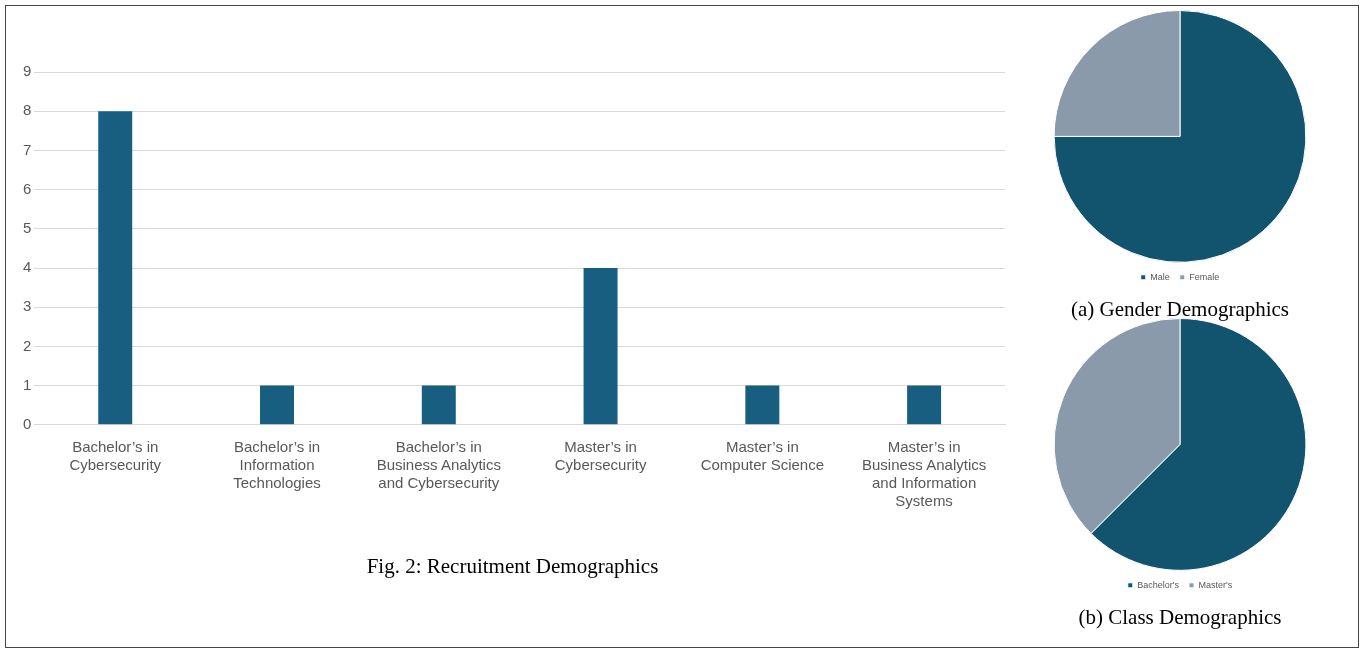  What do you see at coordinates (115, 455) in the screenshot?
I see `x-tick-label: Bachelor’s in Cybersecurity` at bounding box center [115, 455].